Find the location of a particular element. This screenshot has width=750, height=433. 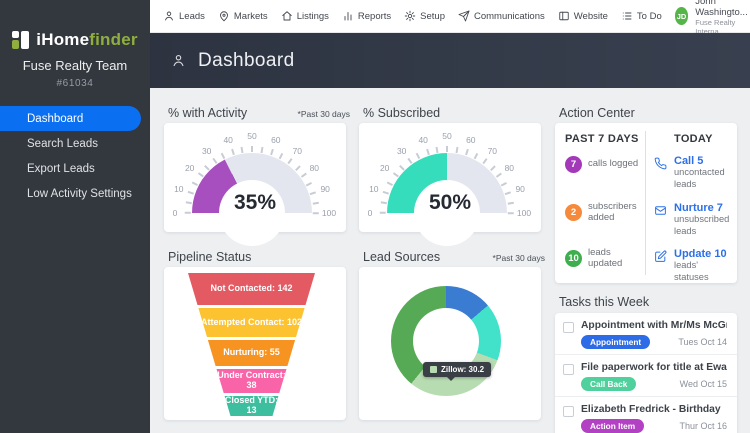

calls-logged-stat: 7 calls logged is located at coordinates (603, 164).